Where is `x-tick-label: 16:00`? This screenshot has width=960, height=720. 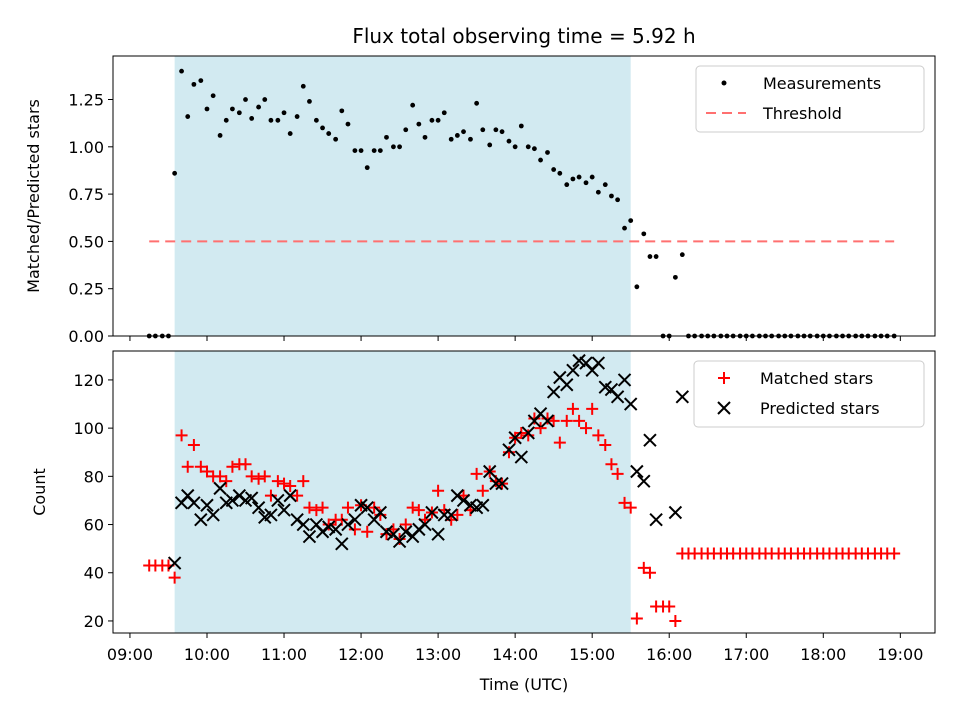 x-tick-label: 16:00 is located at coordinates (669, 654).